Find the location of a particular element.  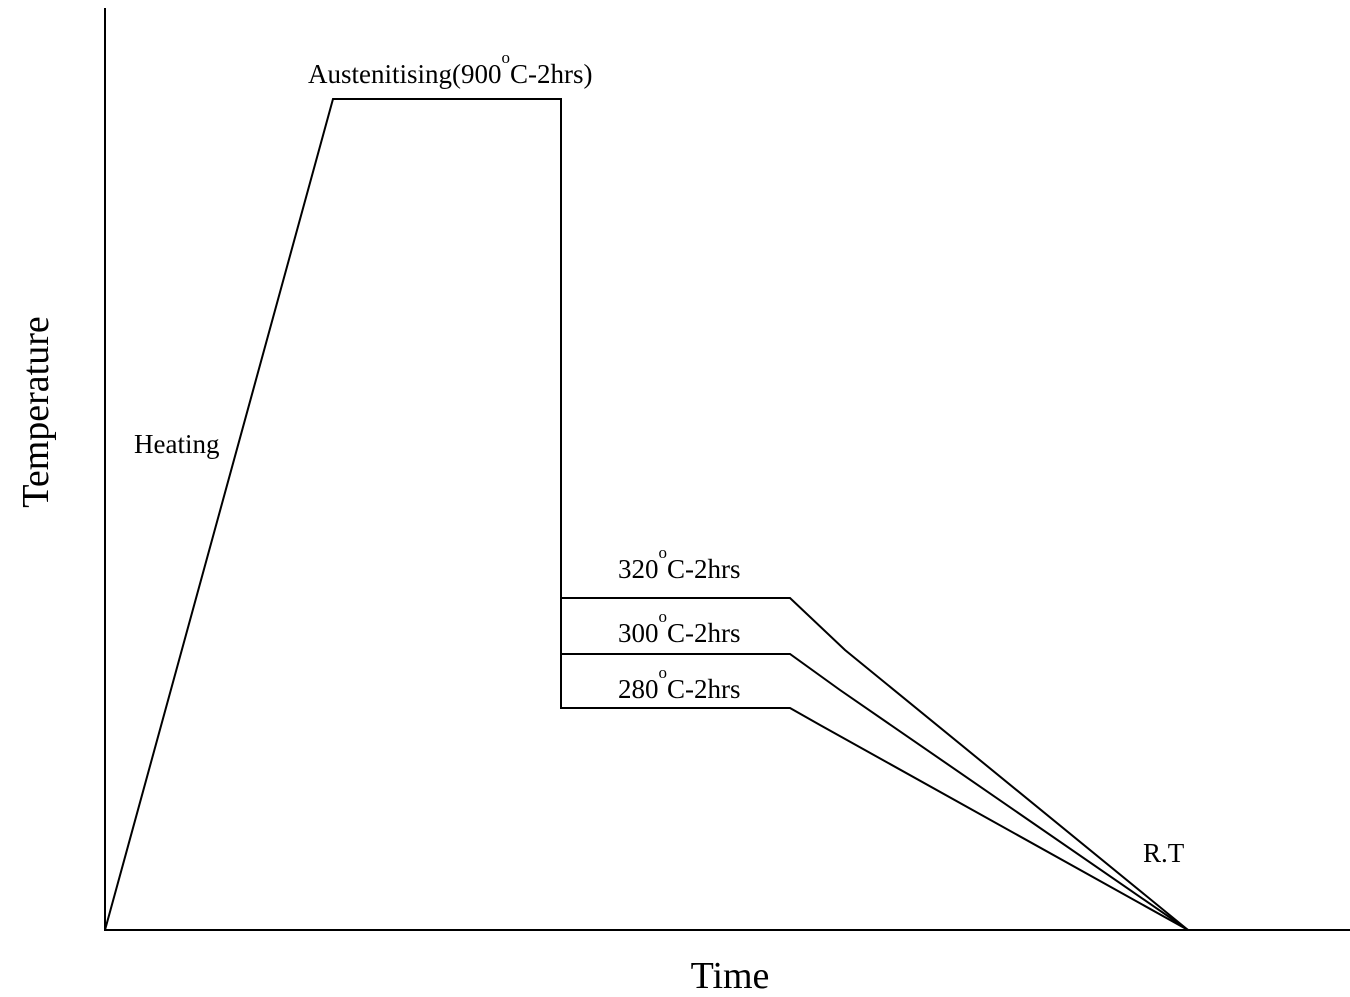

austenitising-degree-mark: o is located at coordinates (506, 57).